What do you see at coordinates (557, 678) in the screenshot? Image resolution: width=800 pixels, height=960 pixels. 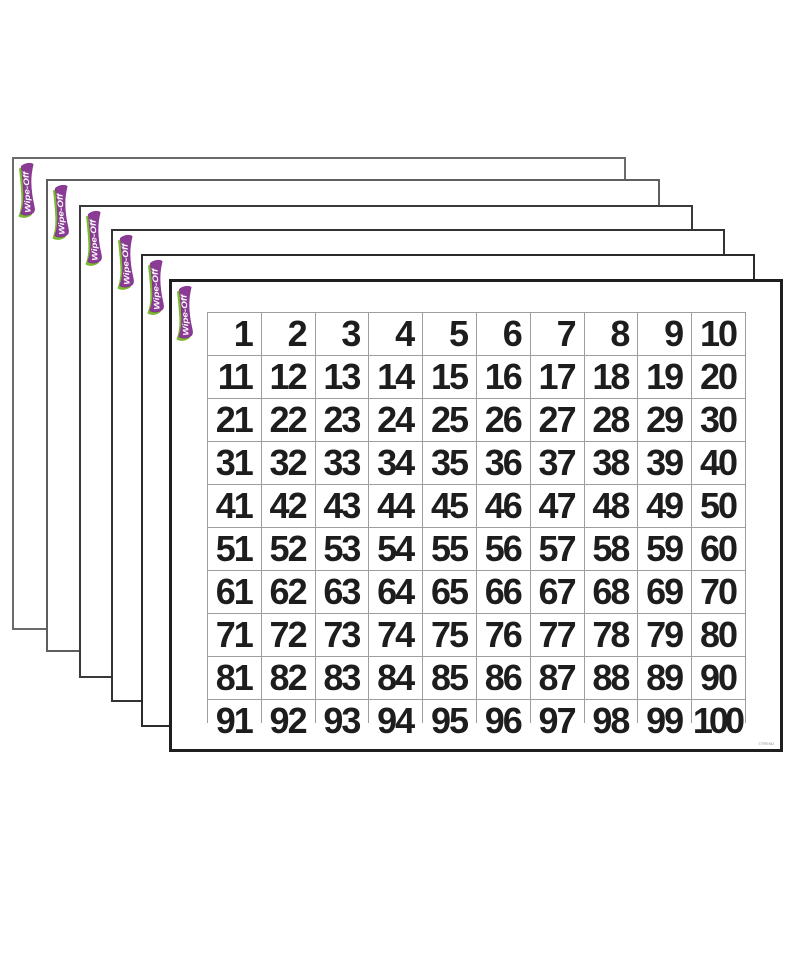 I see `number-cell: 87` at bounding box center [557, 678].